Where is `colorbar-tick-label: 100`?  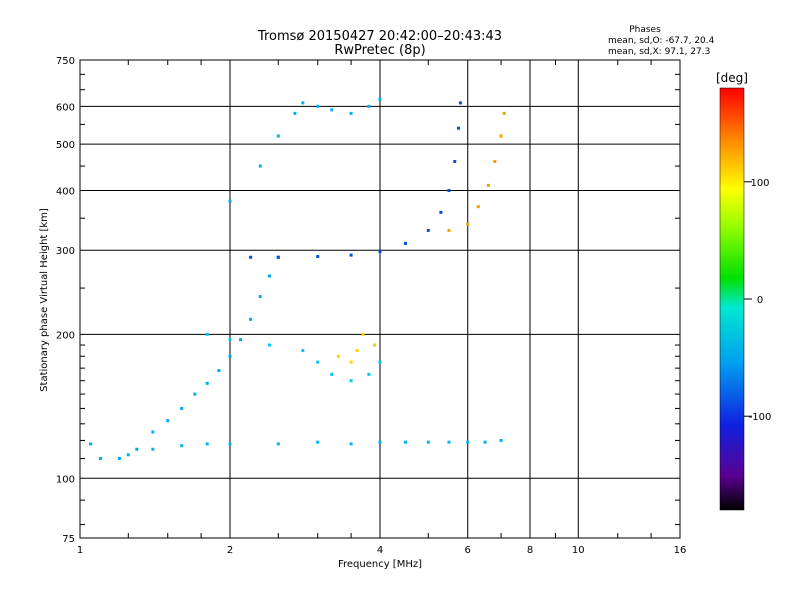
colorbar-tick-label: 100 is located at coordinates (759, 183).